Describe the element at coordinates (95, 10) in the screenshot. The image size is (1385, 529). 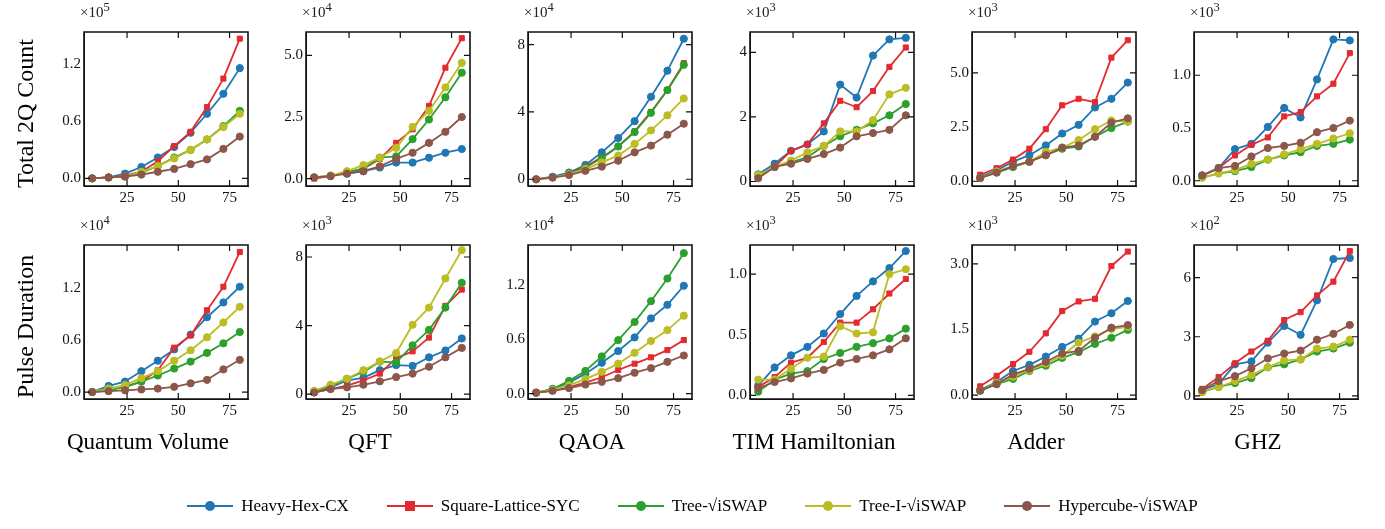
I see `text: ×10$^{5}$` at that location.